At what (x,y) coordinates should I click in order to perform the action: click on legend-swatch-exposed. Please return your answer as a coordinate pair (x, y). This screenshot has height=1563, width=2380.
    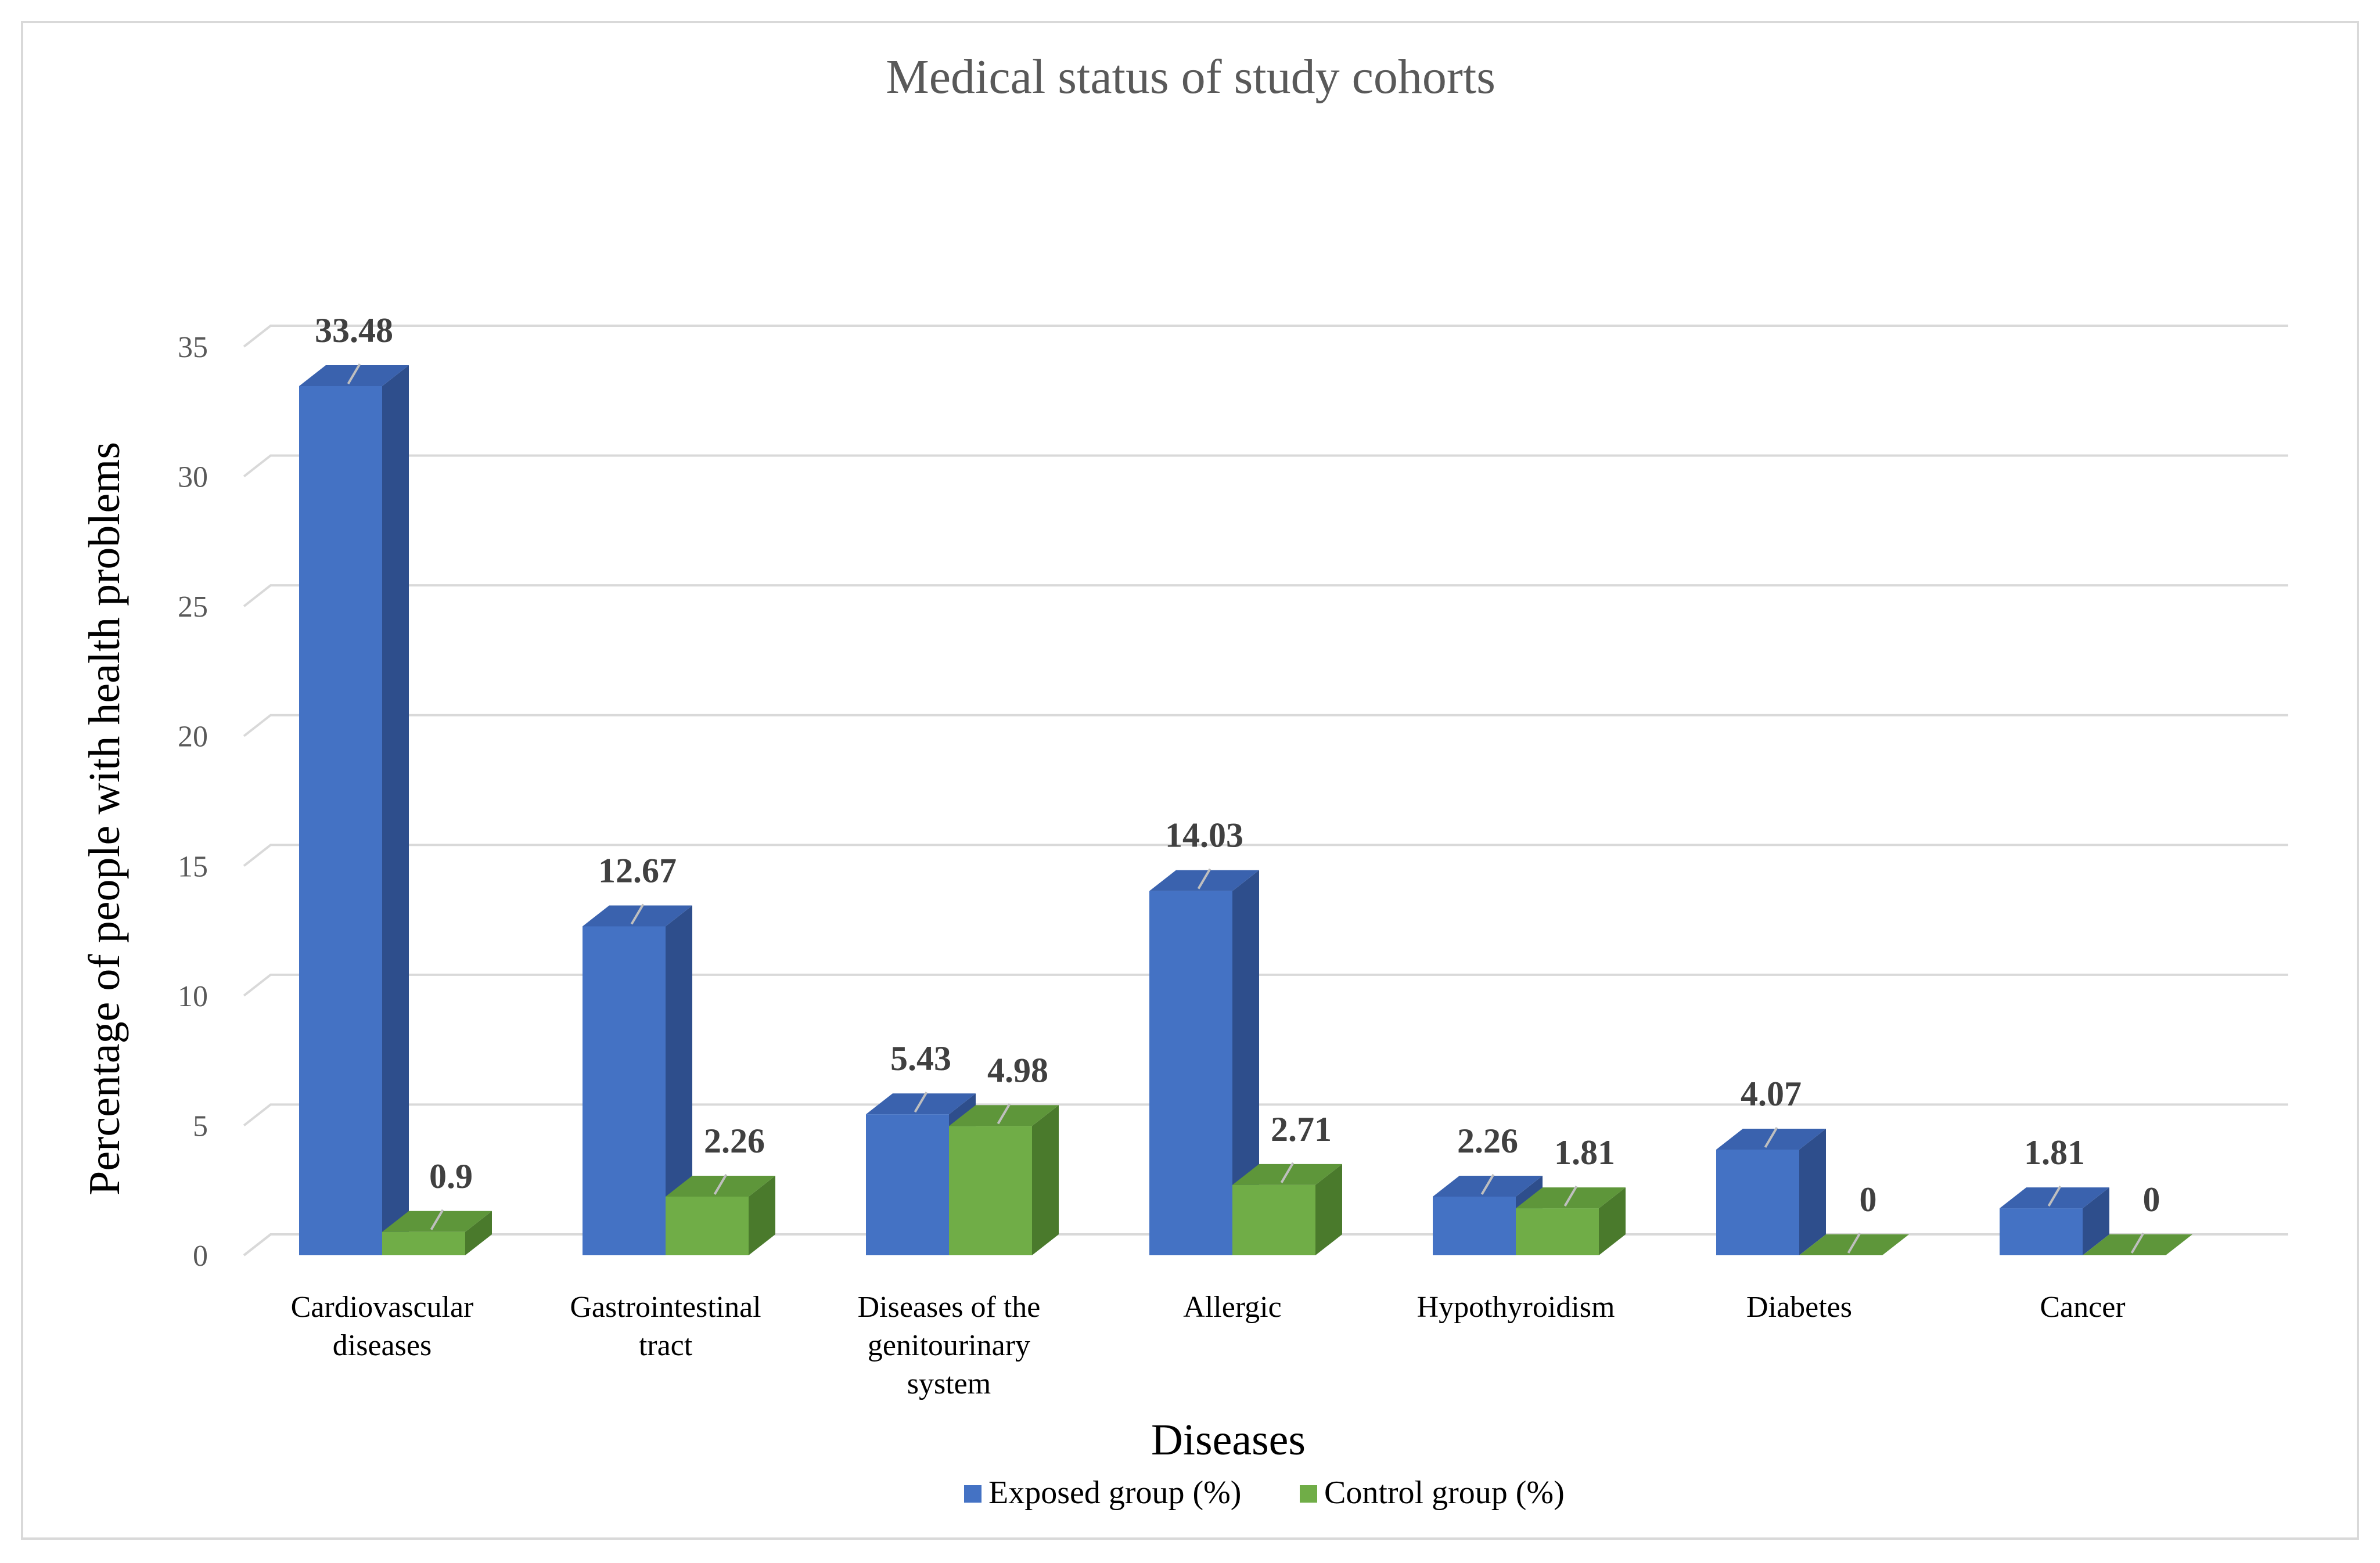
    Looking at the image, I should click on (973, 1494).